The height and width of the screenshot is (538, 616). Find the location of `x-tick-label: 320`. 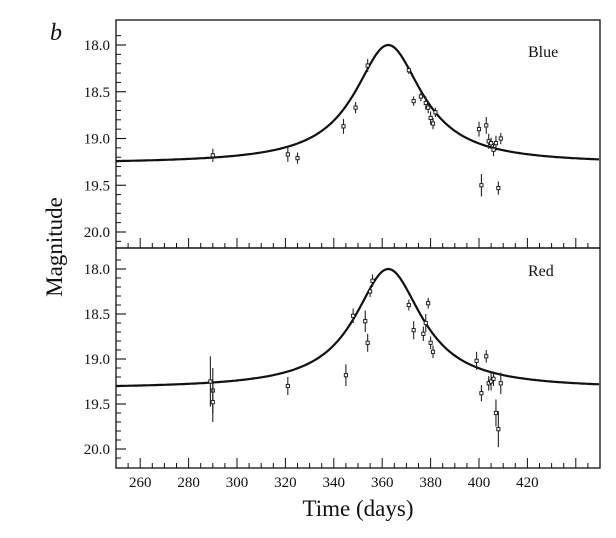

x-tick-label: 320 is located at coordinates (285, 483).